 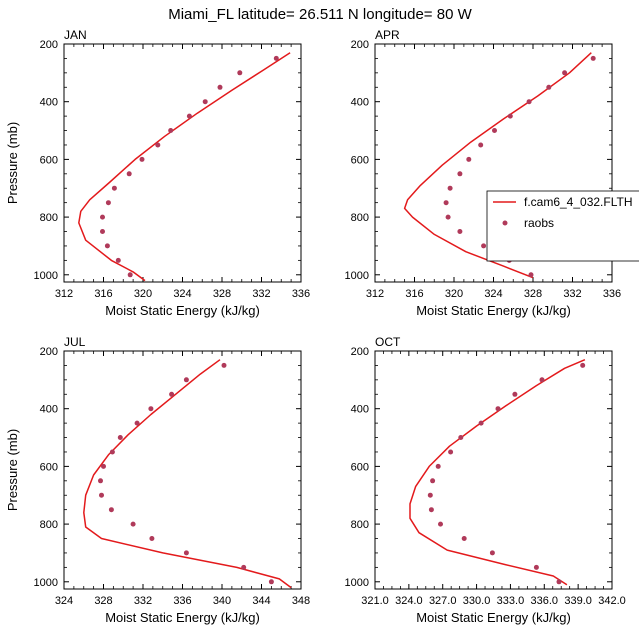 I want to click on legend-model-label: f.cam6_4_032.FLTH, so click(x=578, y=202).